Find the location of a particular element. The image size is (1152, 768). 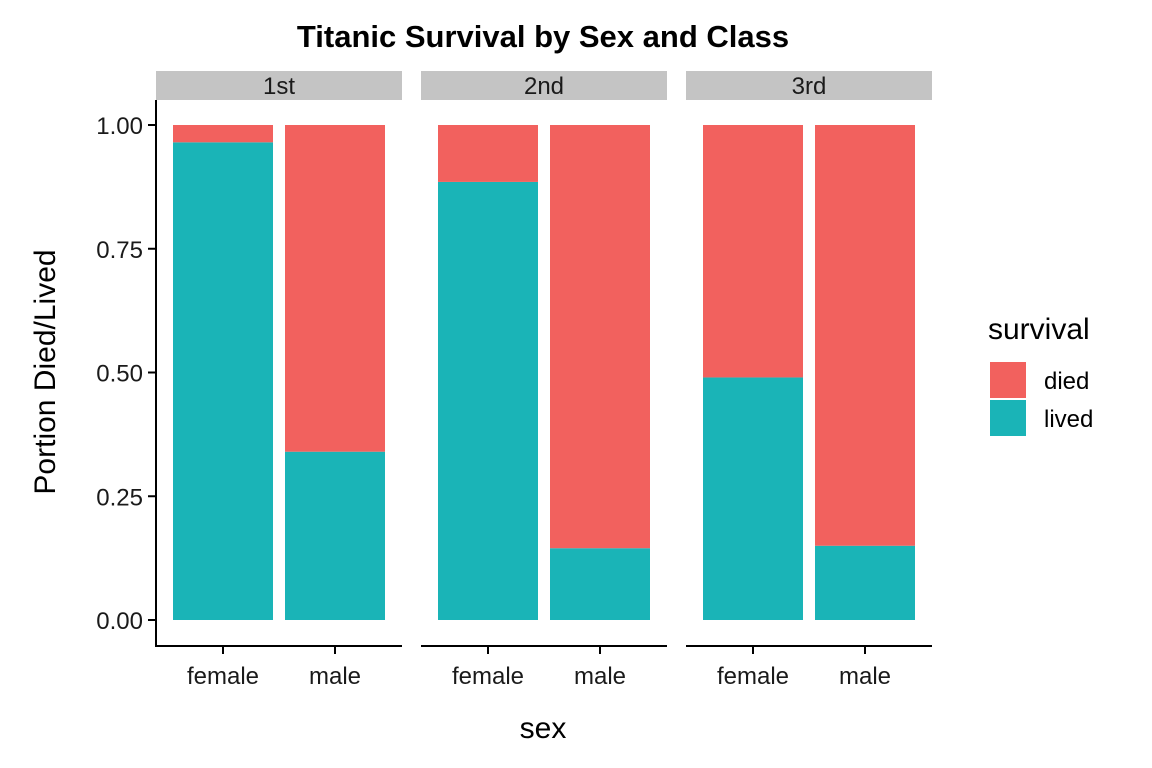

legend-title: survival is located at coordinates (1039, 329).